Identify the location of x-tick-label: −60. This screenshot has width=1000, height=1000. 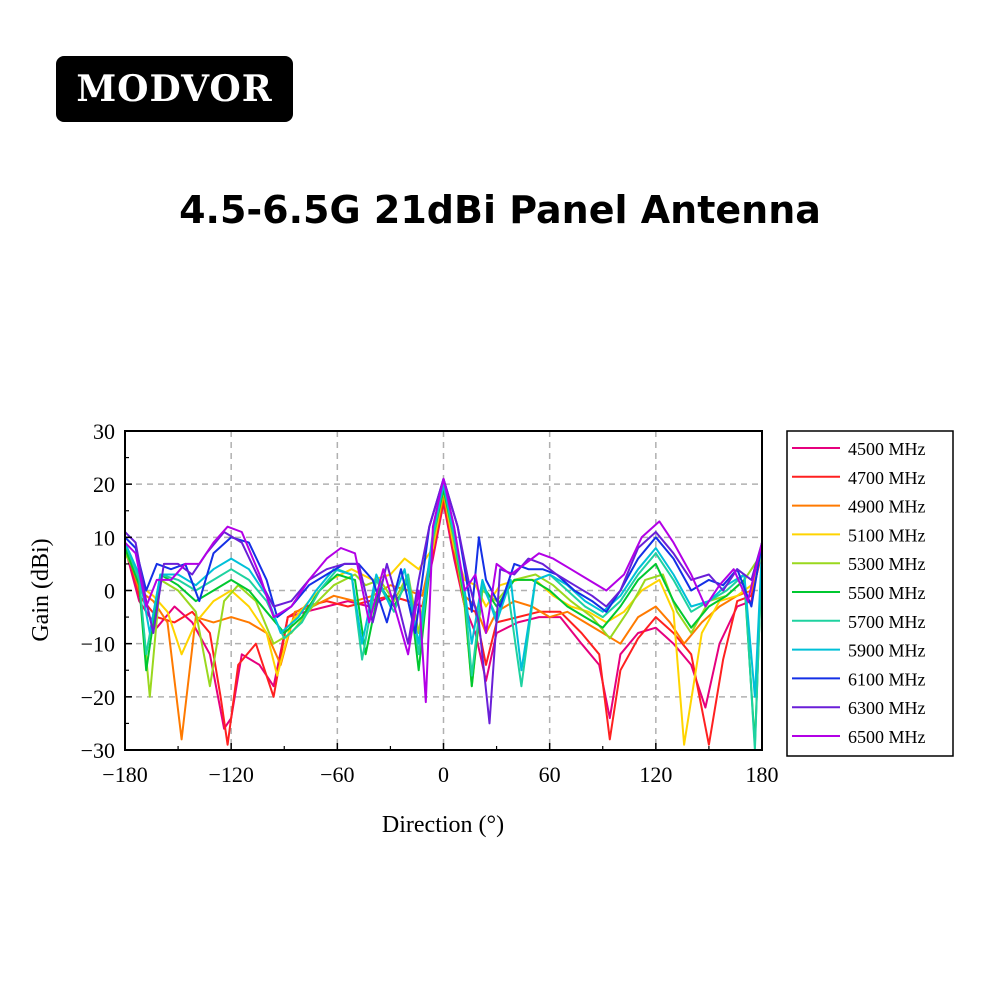
(337, 774).